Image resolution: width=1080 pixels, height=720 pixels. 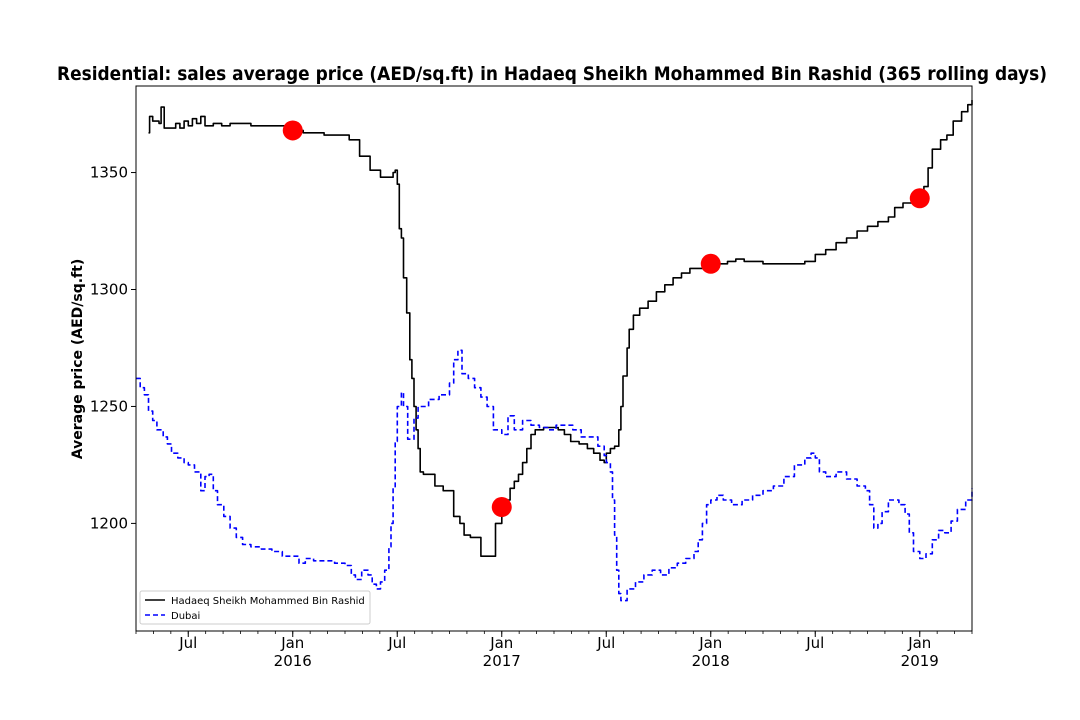 What do you see at coordinates (109, 289) in the screenshot?
I see `y-tick-label: 1300` at bounding box center [109, 289].